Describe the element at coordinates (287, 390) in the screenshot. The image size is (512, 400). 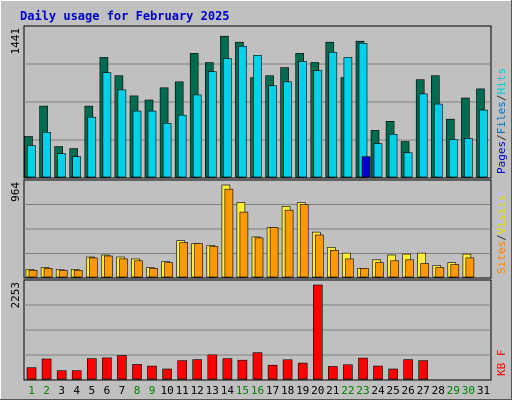
I see `day-label-18: 18` at that location.